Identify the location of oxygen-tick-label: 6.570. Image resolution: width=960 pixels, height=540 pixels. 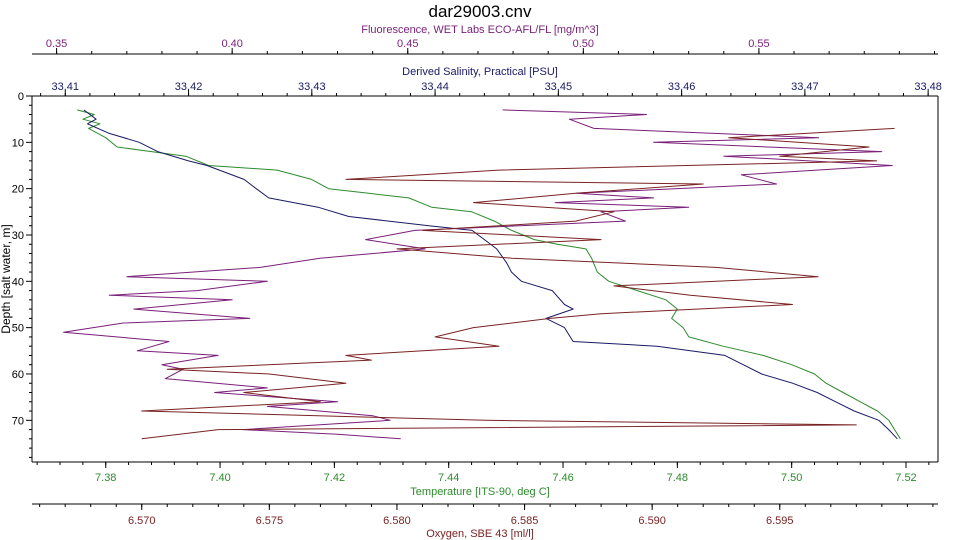
(142, 521).